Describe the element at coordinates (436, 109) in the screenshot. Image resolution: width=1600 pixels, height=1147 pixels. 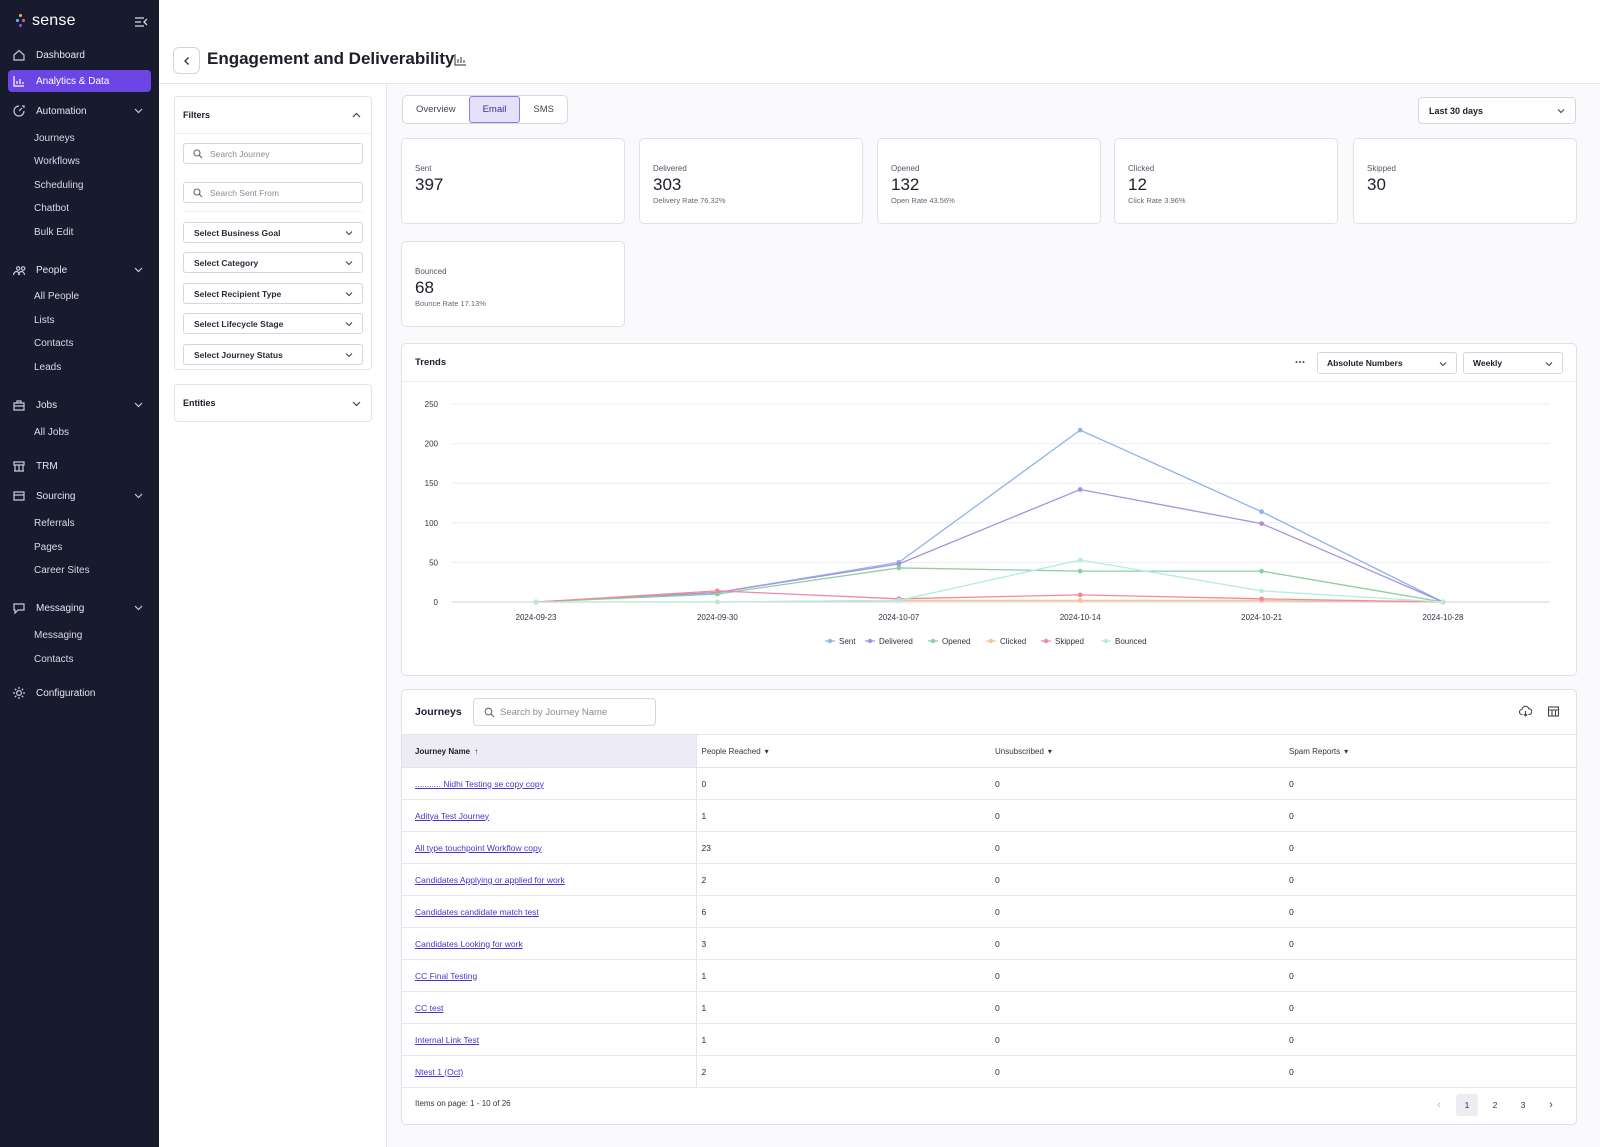
I see `tab-overview: Overview` at that location.